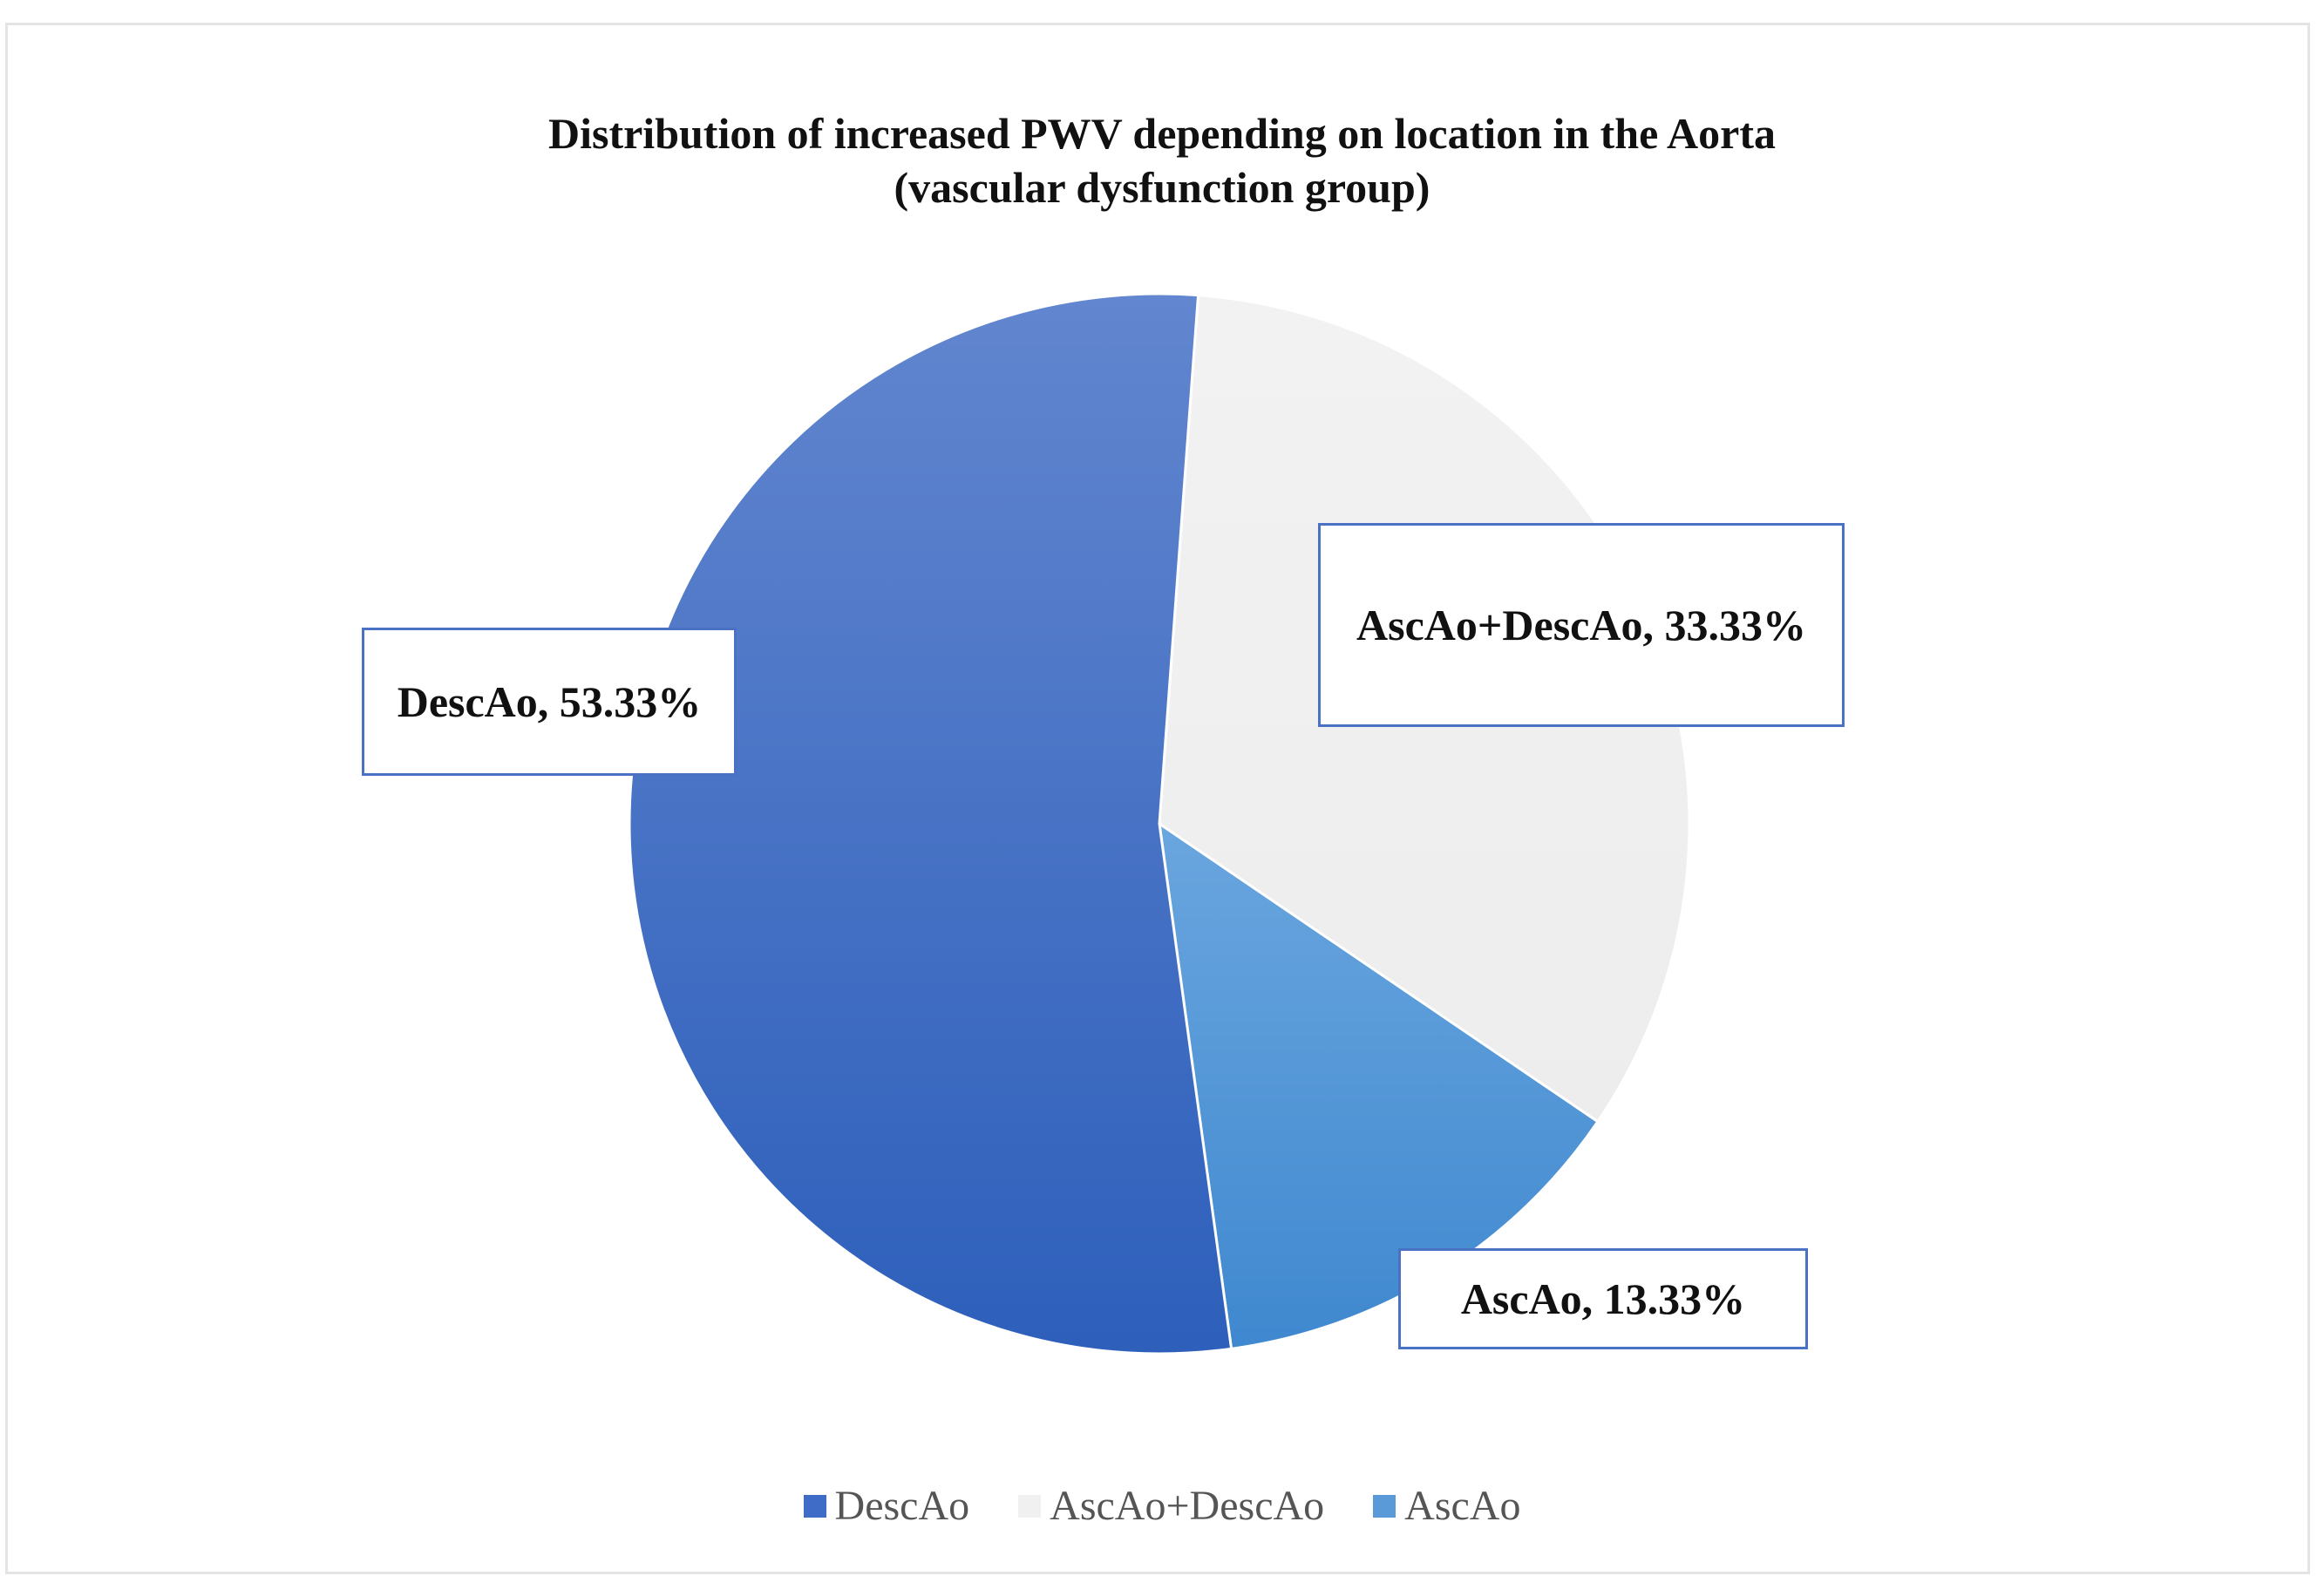 This screenshot has width=2324, height=1576. Describe the element at coordinates (814, 1506) in the screenshot. I see `legend-swatch-descao` at that location.